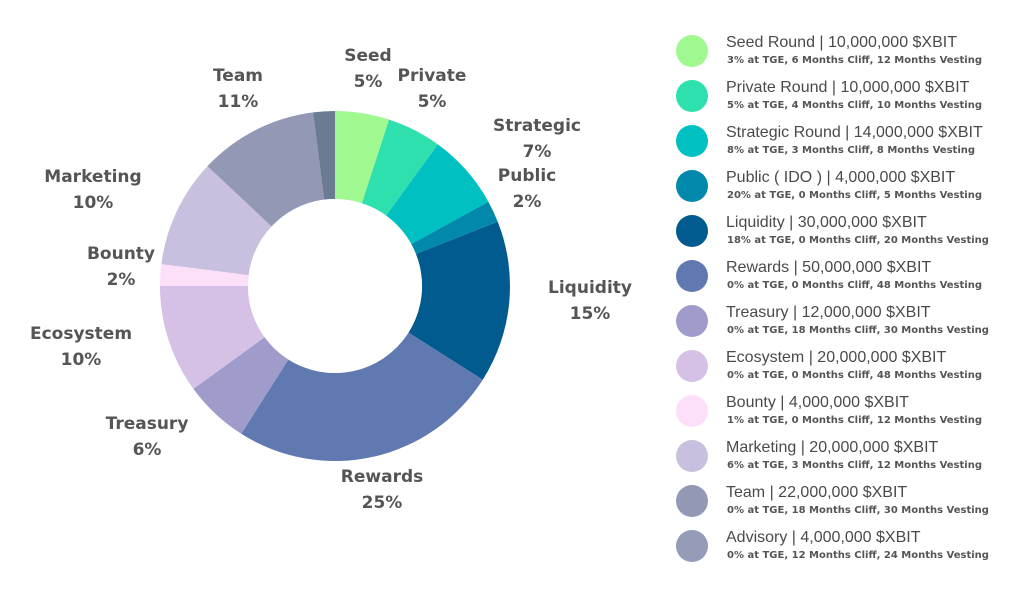 The image size is (1024, 604). I want to click on slice-label-bounty: Bounty, so click(121, 254).